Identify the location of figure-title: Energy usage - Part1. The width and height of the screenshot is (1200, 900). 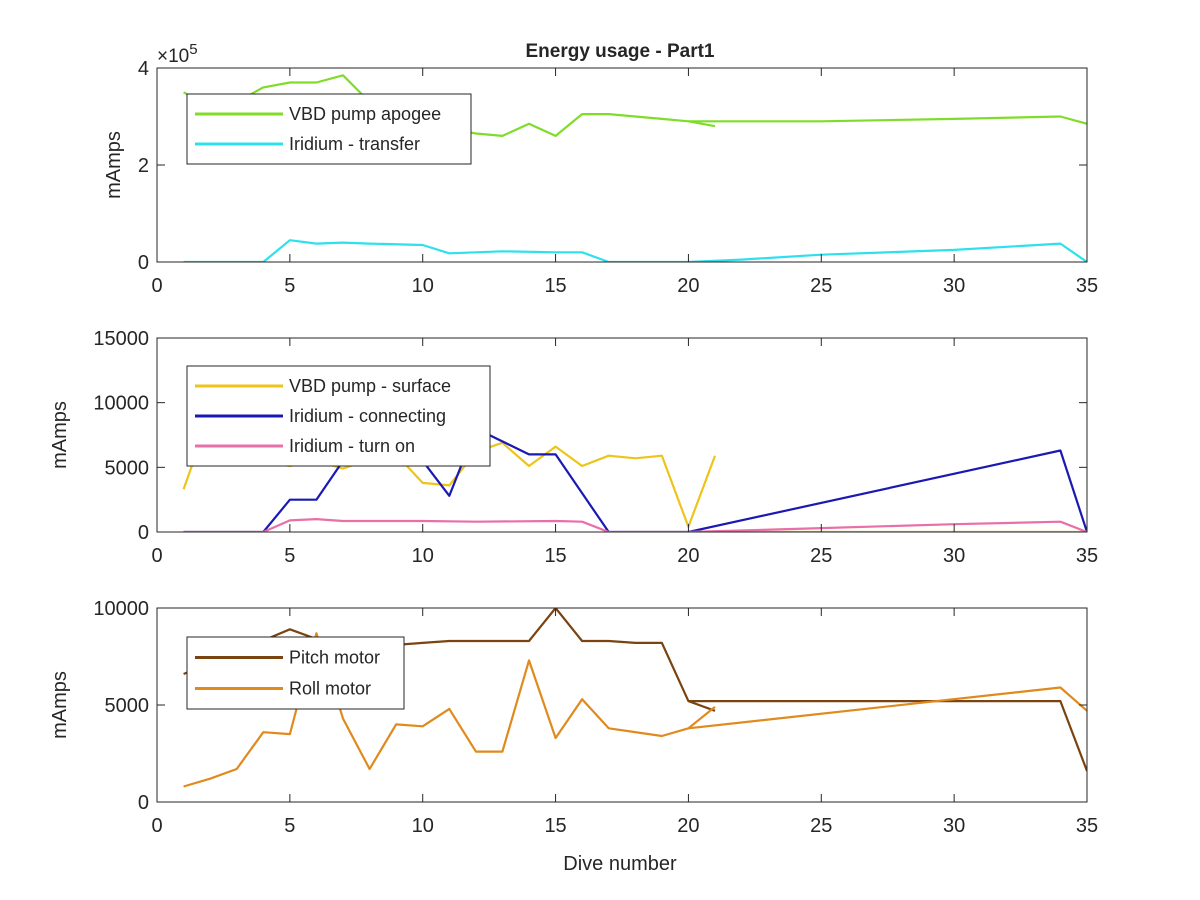
(619, 51).